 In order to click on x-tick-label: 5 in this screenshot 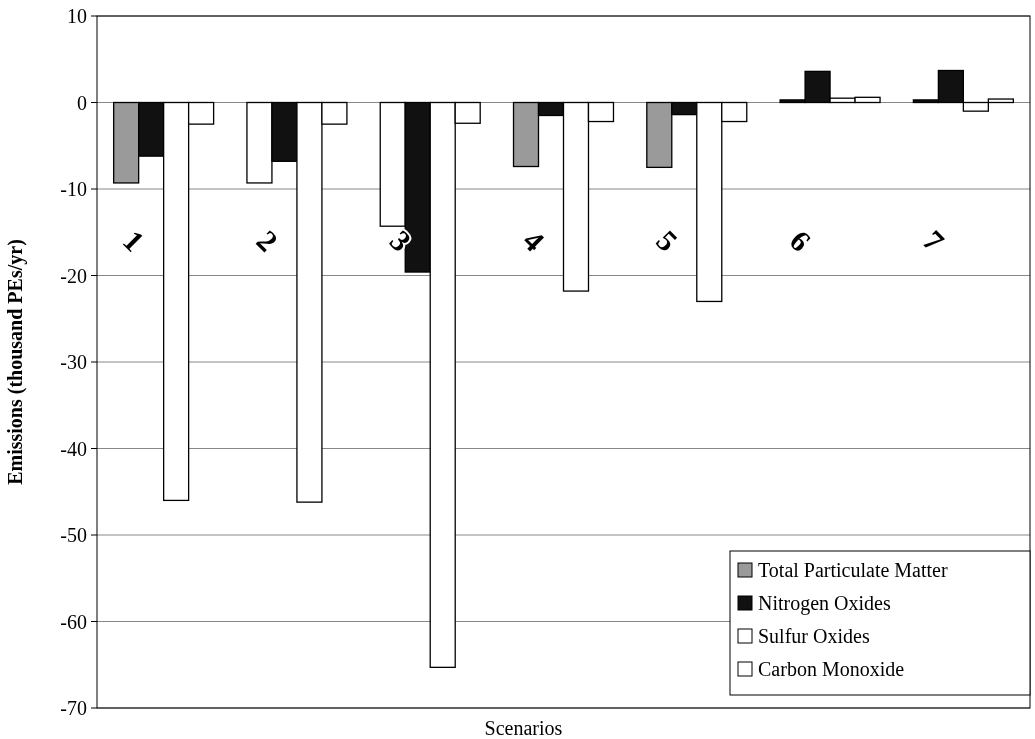, I will do `click(667, 240)`.